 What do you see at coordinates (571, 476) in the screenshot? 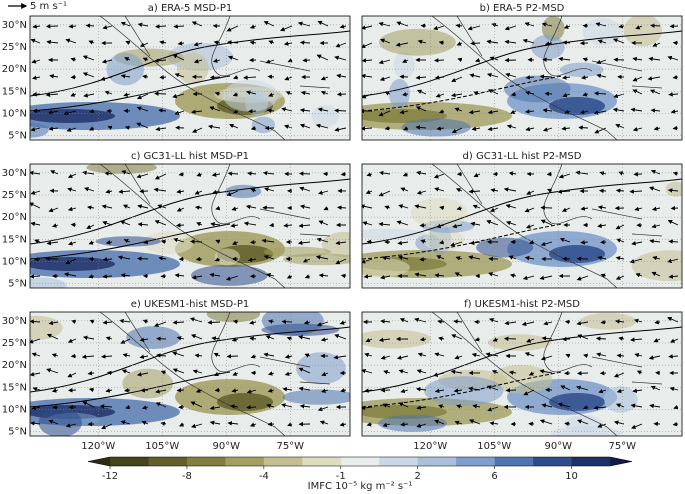
I see `colorbar-tick-label: 10` at bounding box center [571, 476].